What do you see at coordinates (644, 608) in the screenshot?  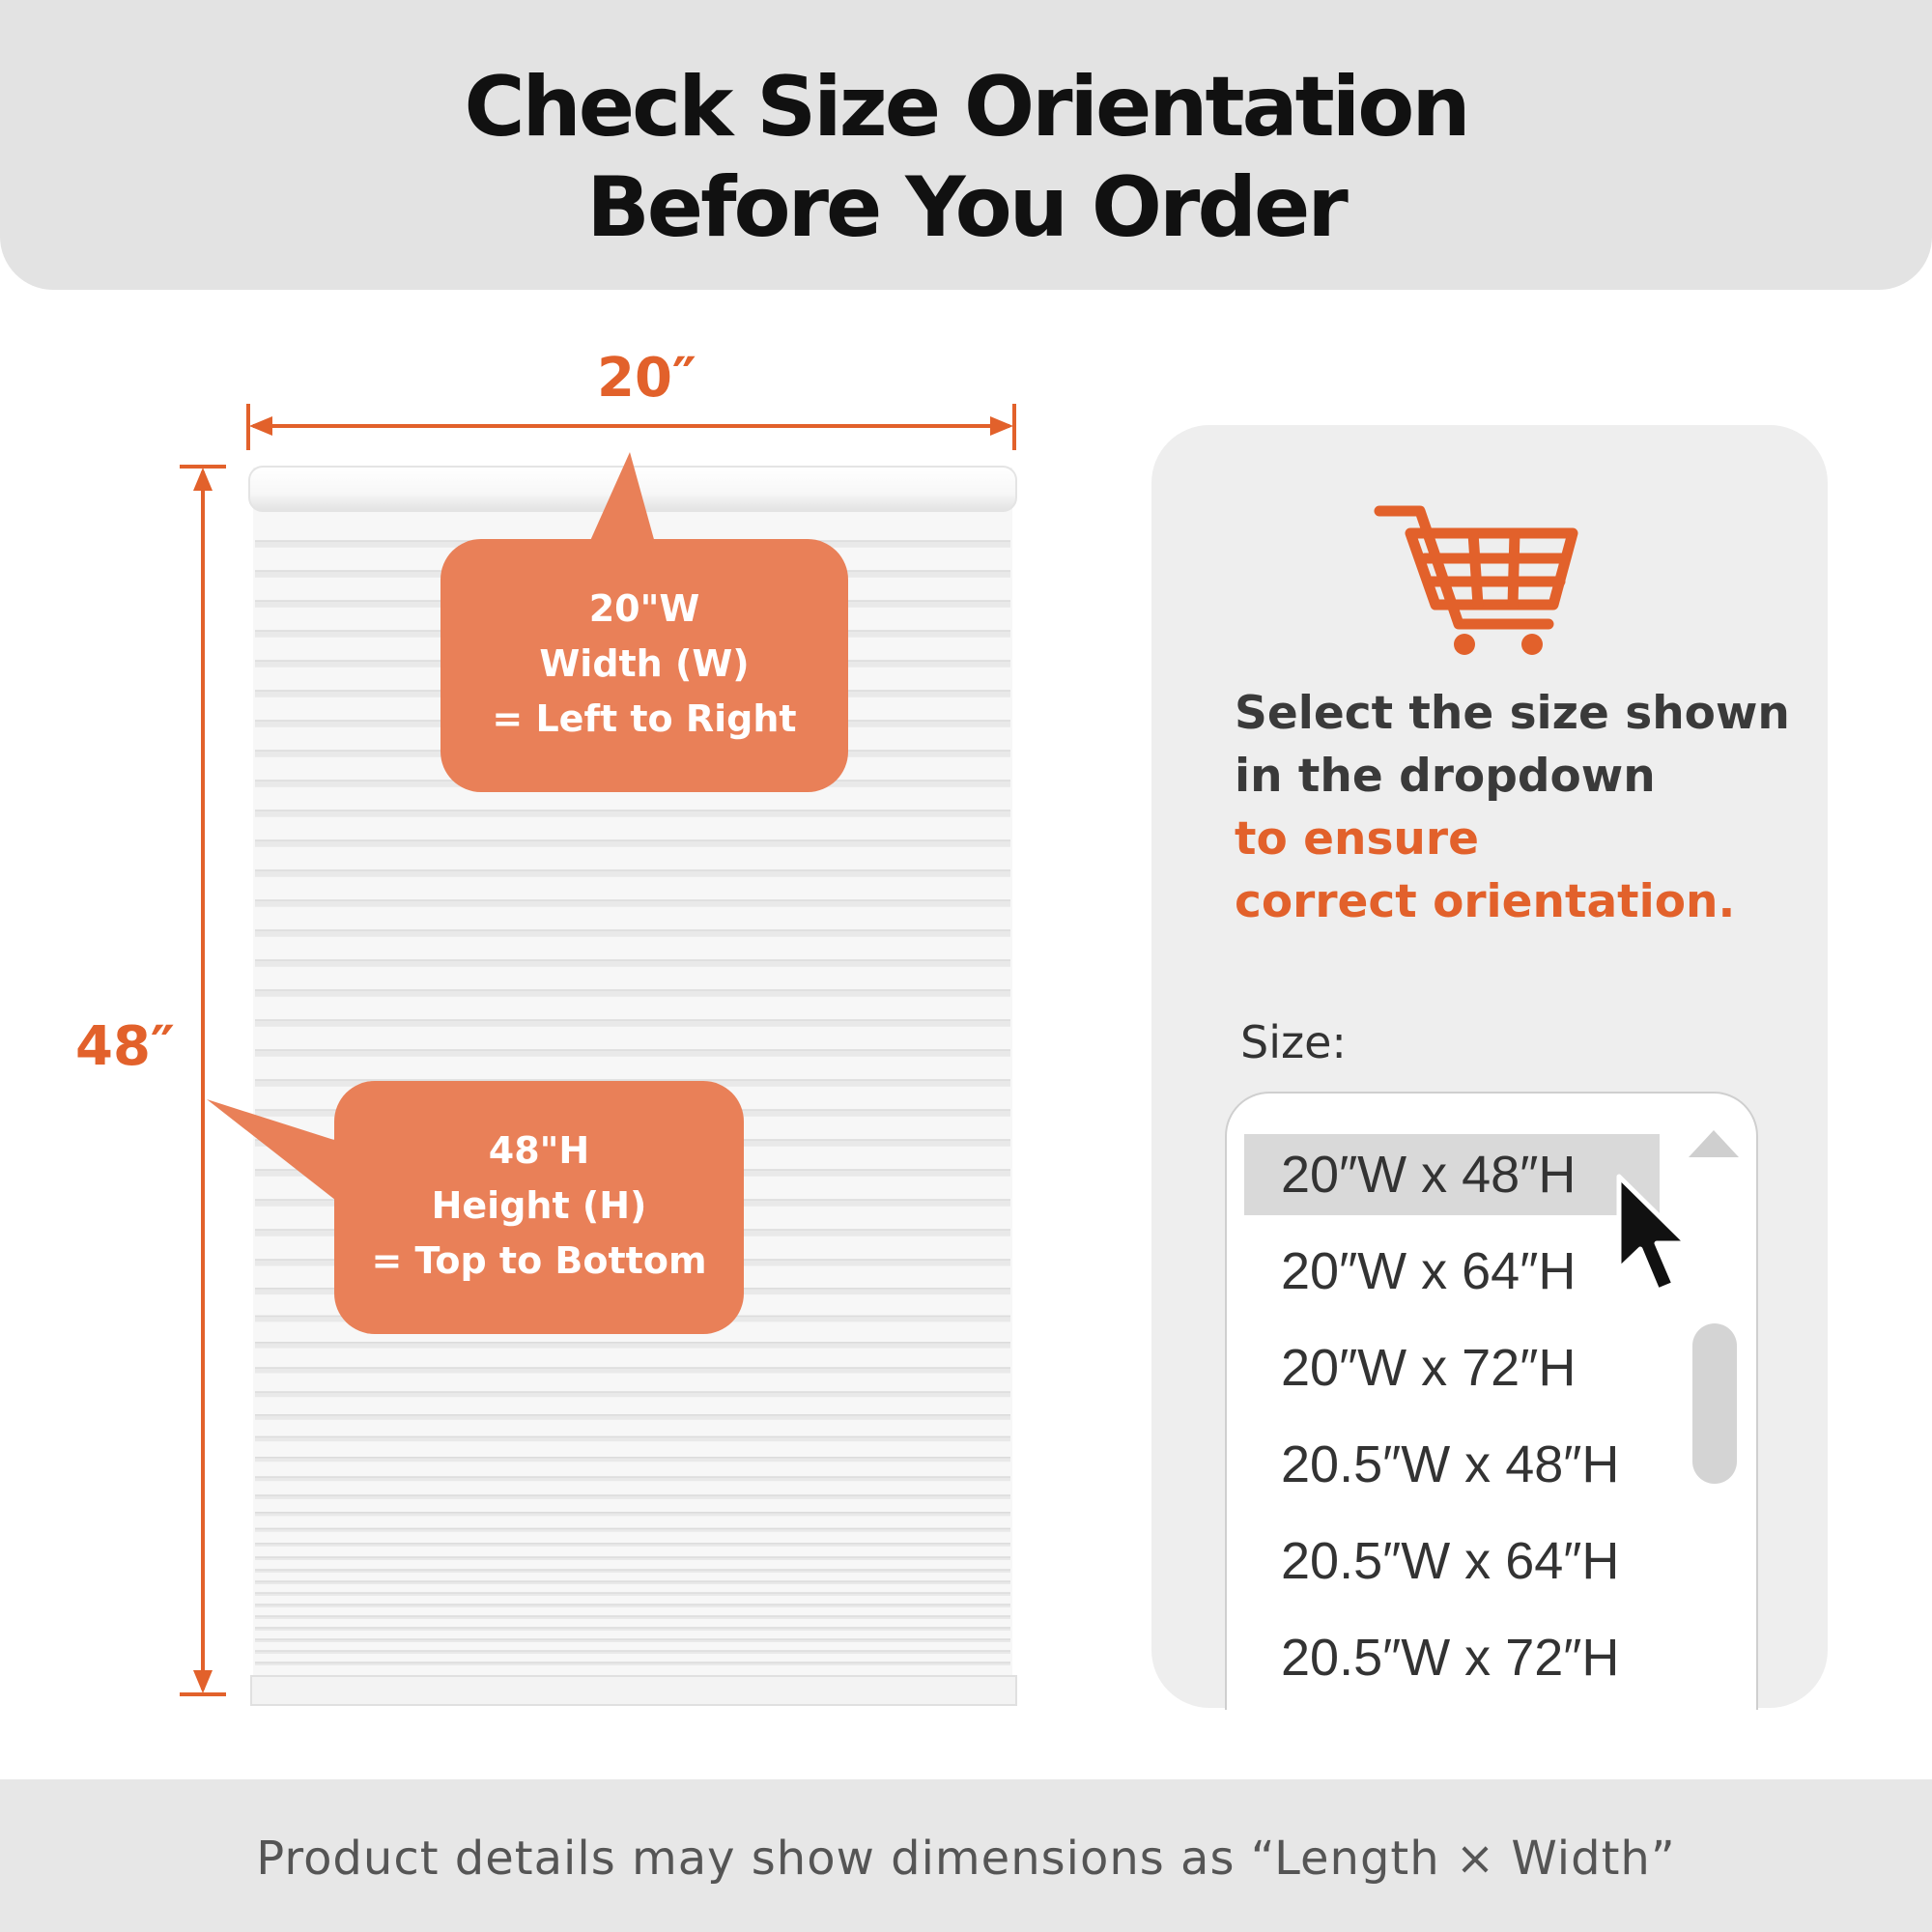 I see `width-callout-line-1: 20"W` at bounding box center [644, 608].